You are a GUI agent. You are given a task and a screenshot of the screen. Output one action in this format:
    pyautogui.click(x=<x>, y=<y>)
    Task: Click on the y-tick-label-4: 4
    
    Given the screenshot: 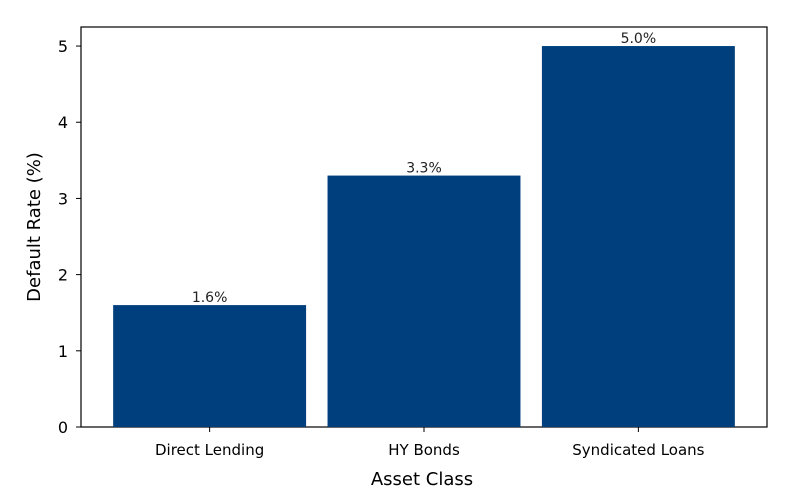 What is the action you would take?
    pyautogui.click(x=63, y=122)
    